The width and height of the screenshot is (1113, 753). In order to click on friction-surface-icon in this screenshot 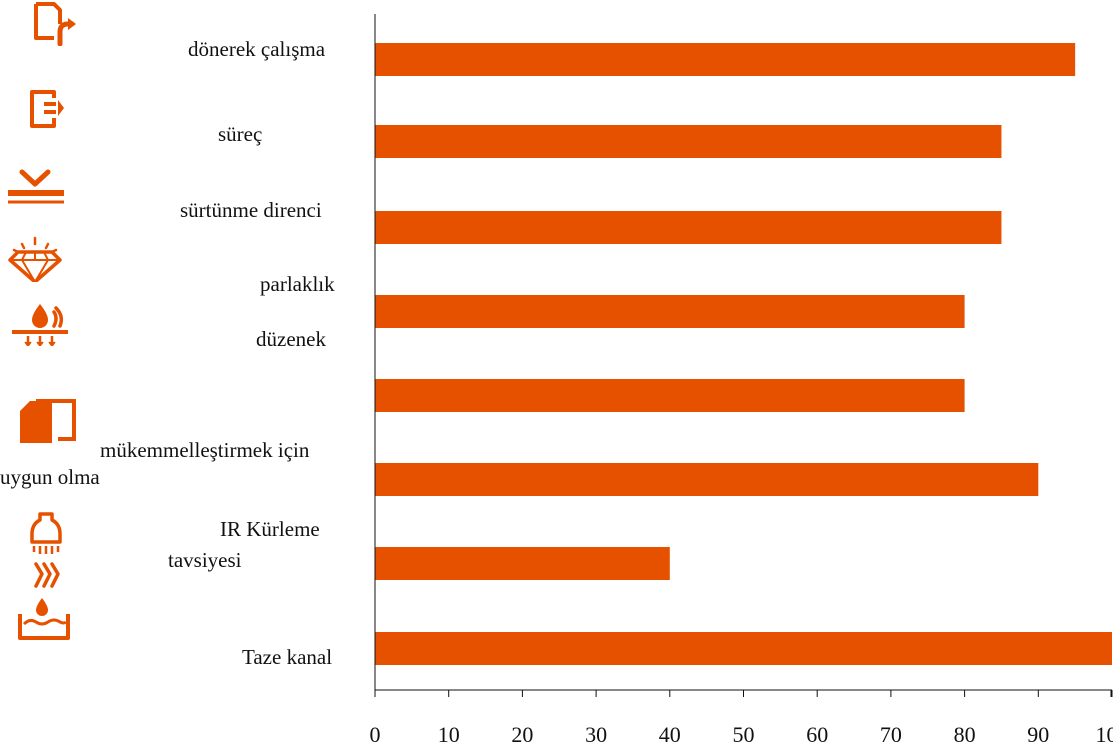, I will do `click(36, 186)`.